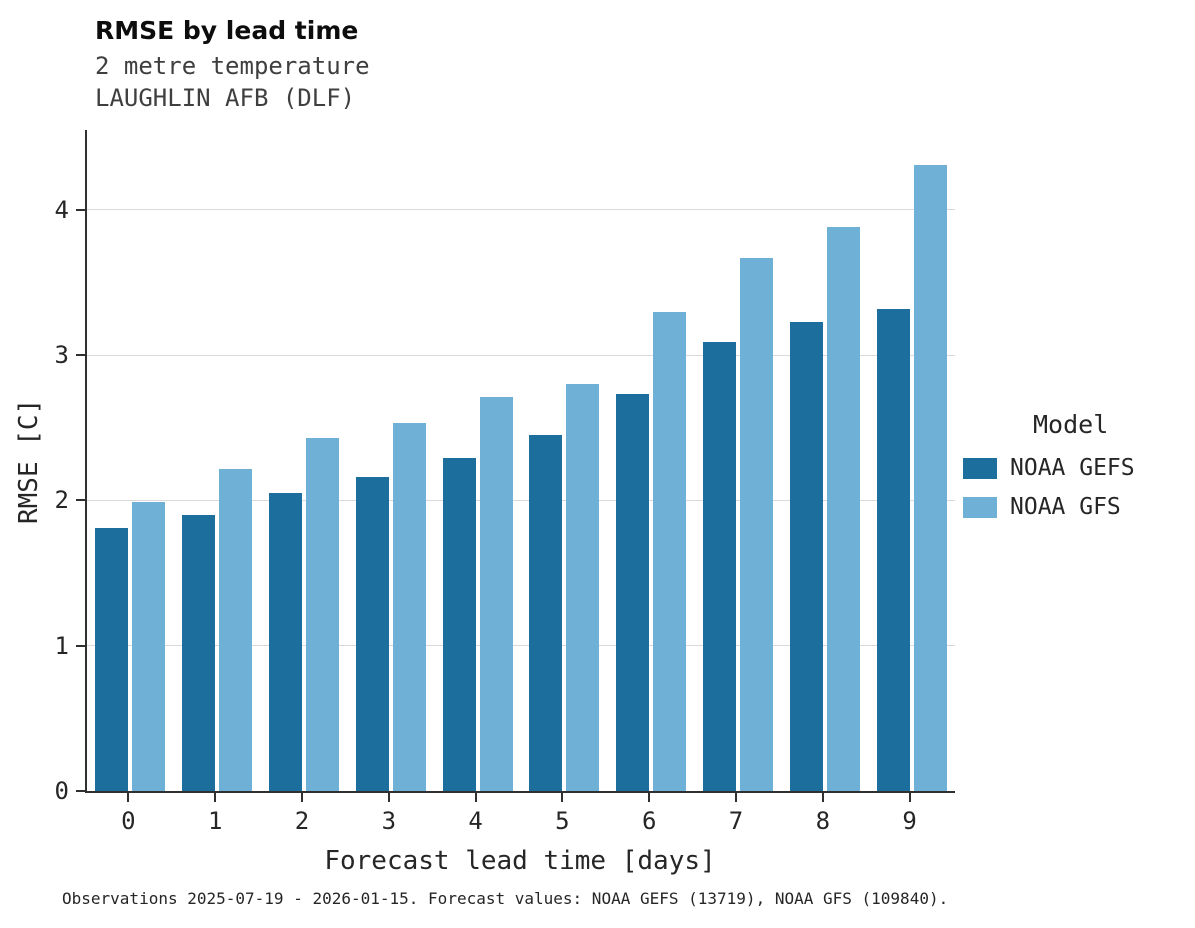 Image resolution: width=1195 pixels, height=928 pixels. What do you see at coordinates (61, 645) in the screenshot?
I see `y-tick-label-1: 1` at bounding box center [61, 645].